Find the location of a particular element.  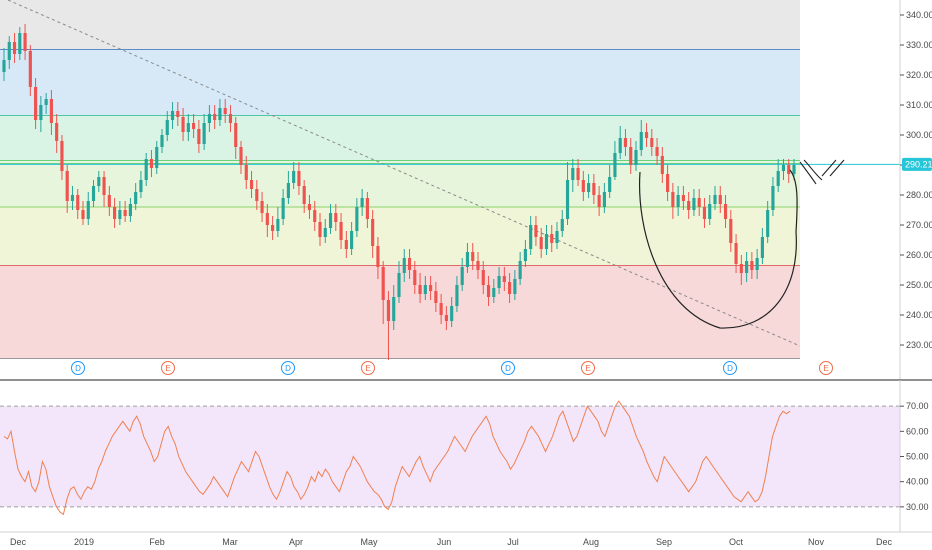

price-tick-label: 330.00 is located at coordinates (919, 45).